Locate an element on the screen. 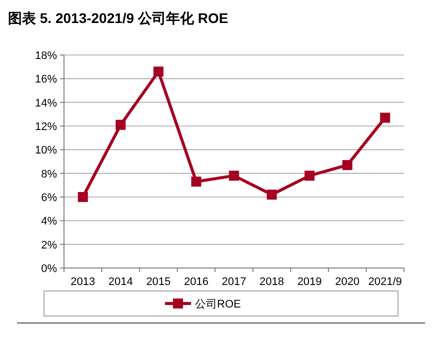 This screenshot has width=435, height=345. y-tick-label: 14% is located at coordinates (46, 103).